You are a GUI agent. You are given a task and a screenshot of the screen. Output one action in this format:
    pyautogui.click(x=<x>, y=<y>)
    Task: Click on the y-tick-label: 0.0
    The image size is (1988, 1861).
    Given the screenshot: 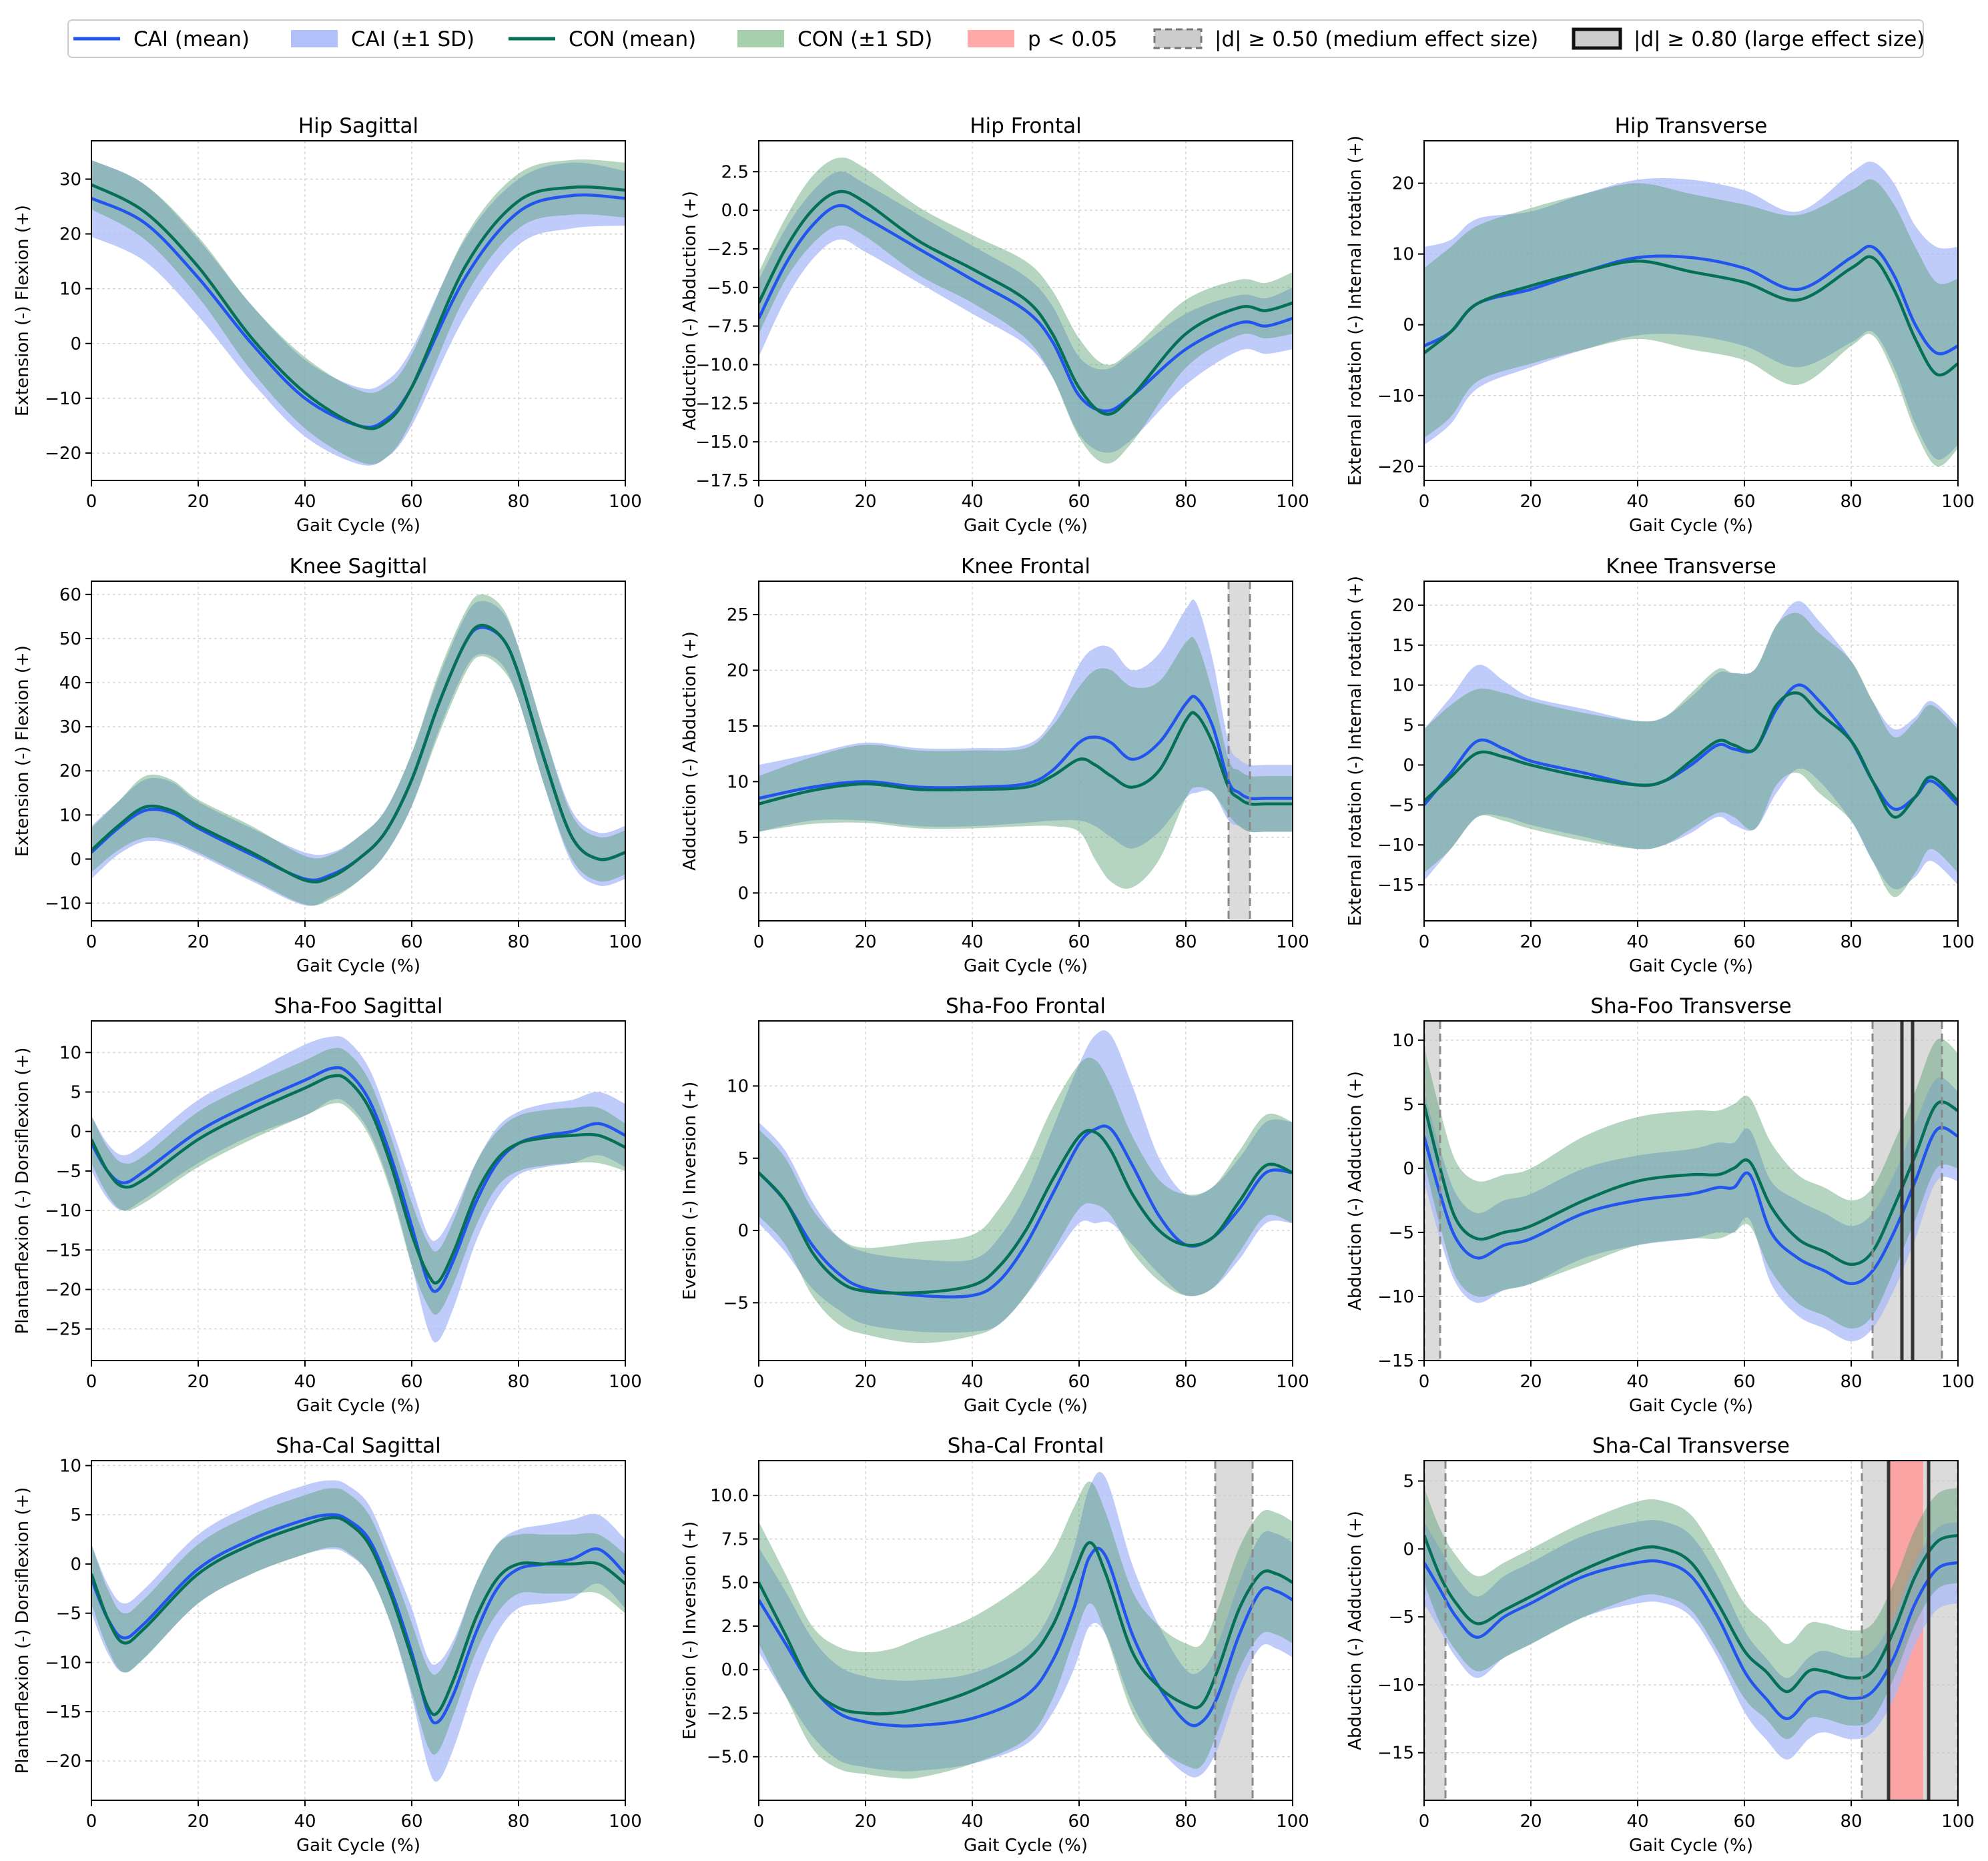 What is the action you would take?
    pyautogui.click(x=735, y=211)
    